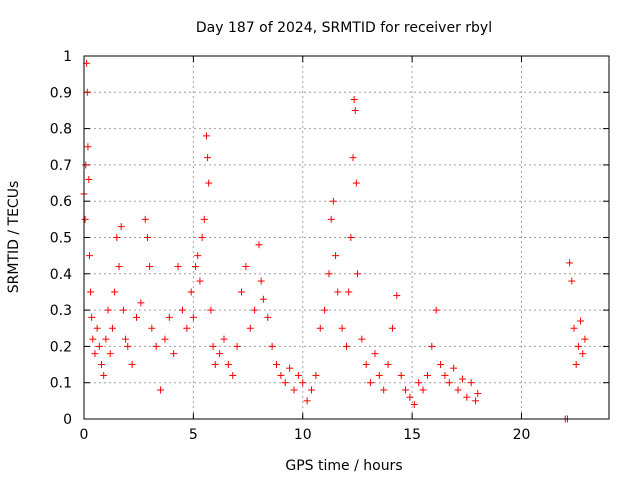 This screenshot has height=480, width=640. I want to click on y-tick-label: 0.6, so click(61, 202).